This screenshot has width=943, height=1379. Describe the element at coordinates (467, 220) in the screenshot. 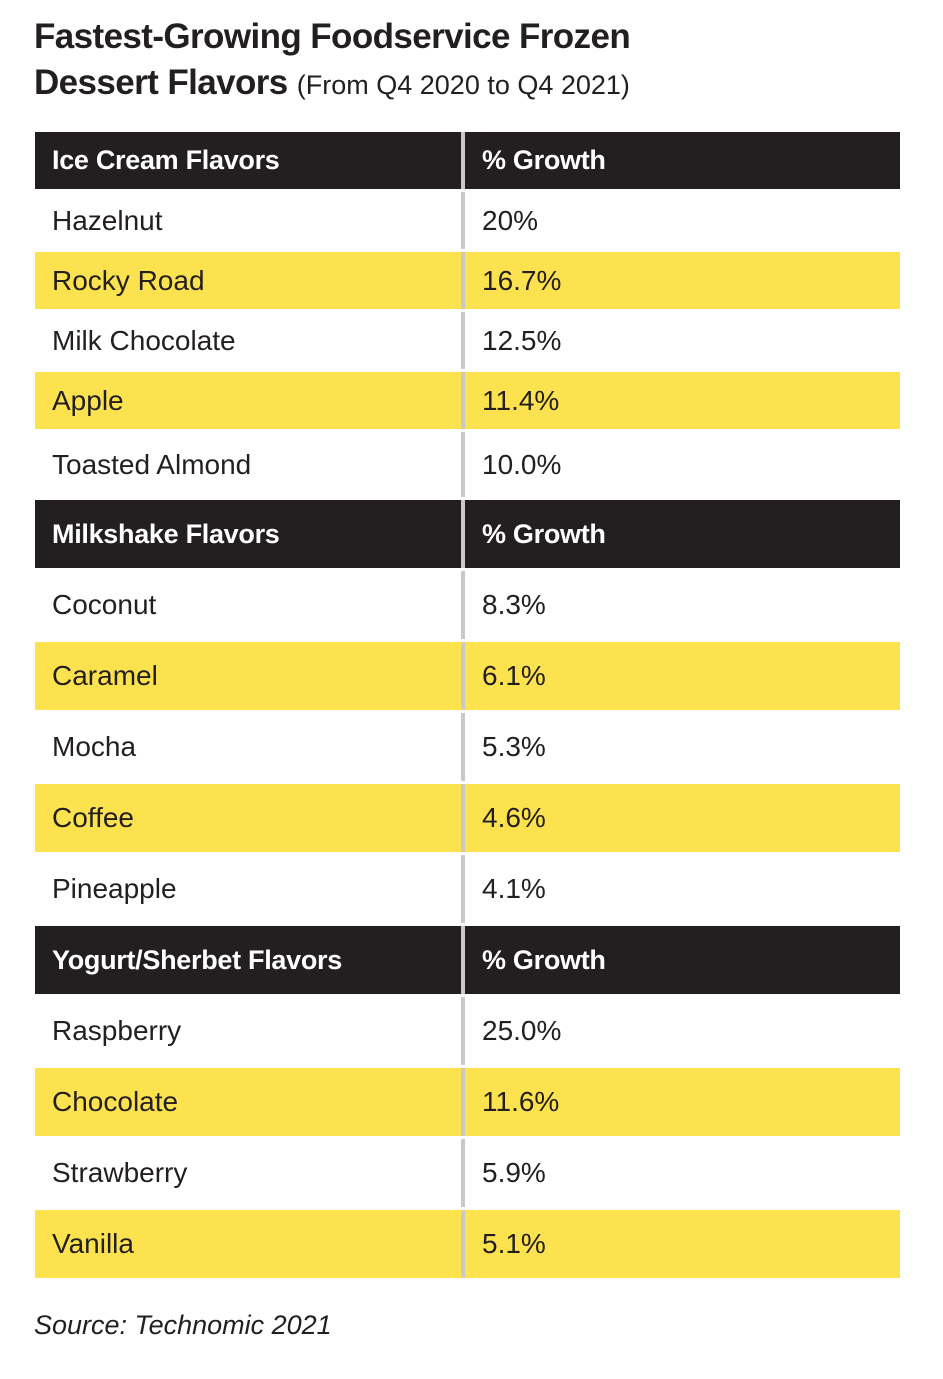

I see `table-row: Hazelnut 20%` at that location.